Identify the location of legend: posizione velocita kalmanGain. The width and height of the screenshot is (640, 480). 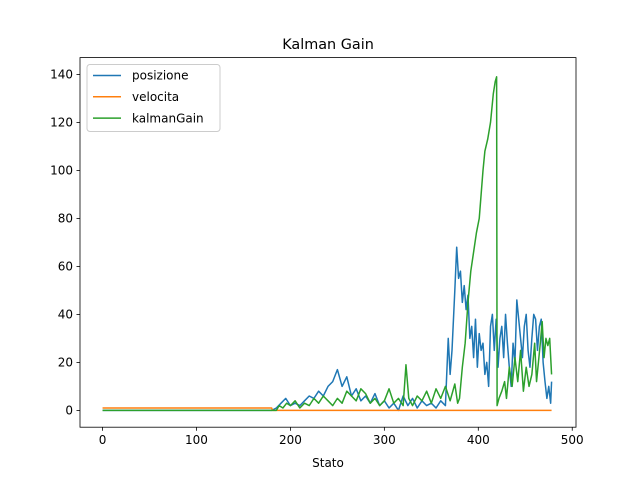
(153, 98).